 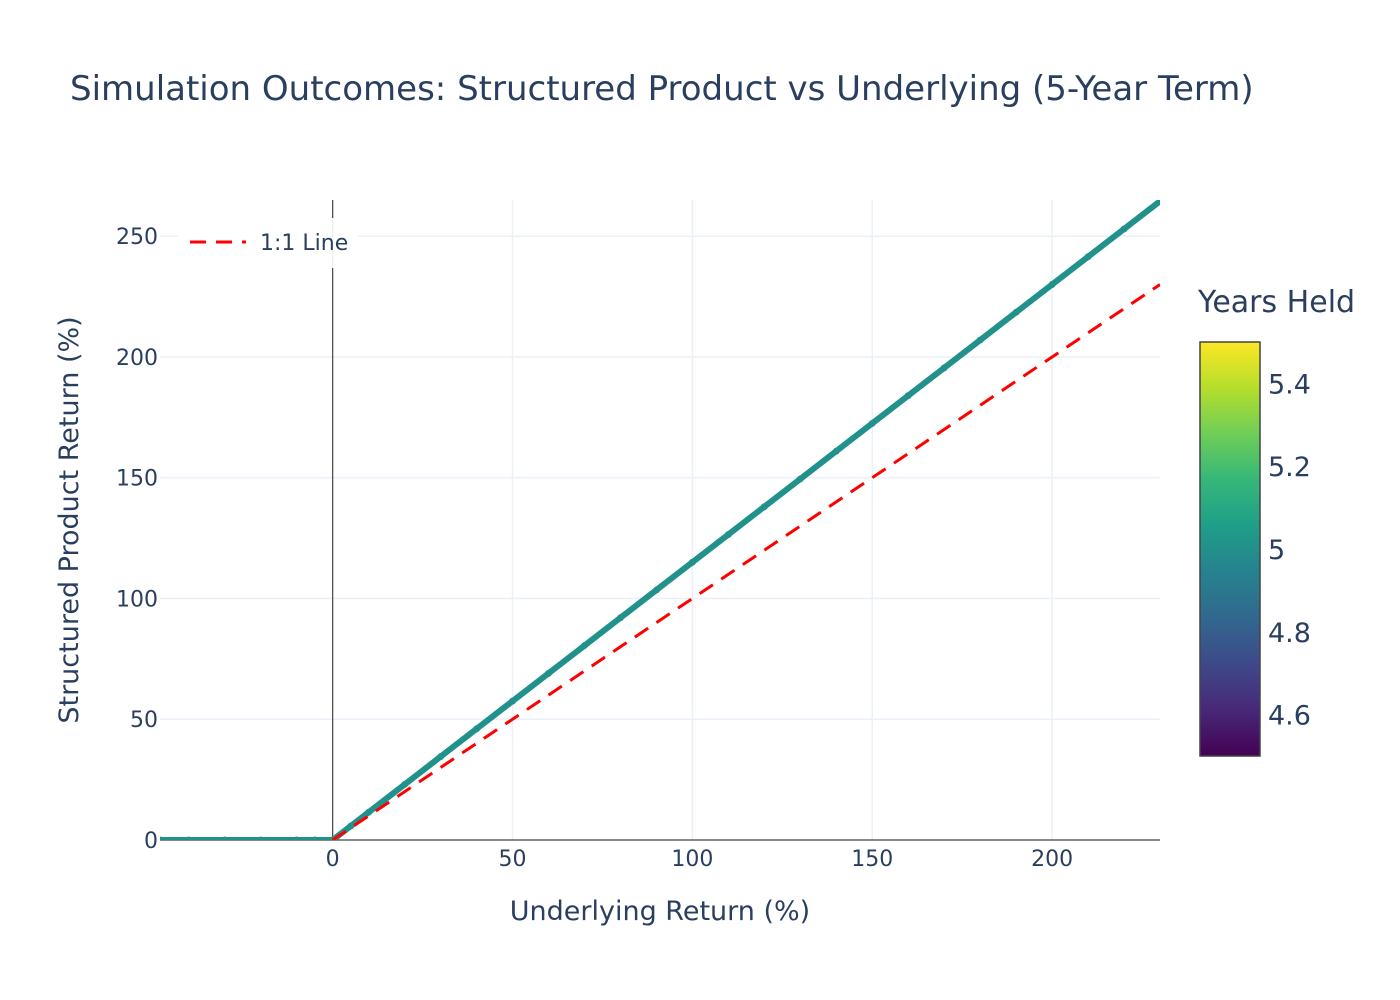 What do you see at coordinates (304, 243) in the screenshot?
I see `legend-label-1to1-line: 1:1 Line` at bounding box center [304, 243].